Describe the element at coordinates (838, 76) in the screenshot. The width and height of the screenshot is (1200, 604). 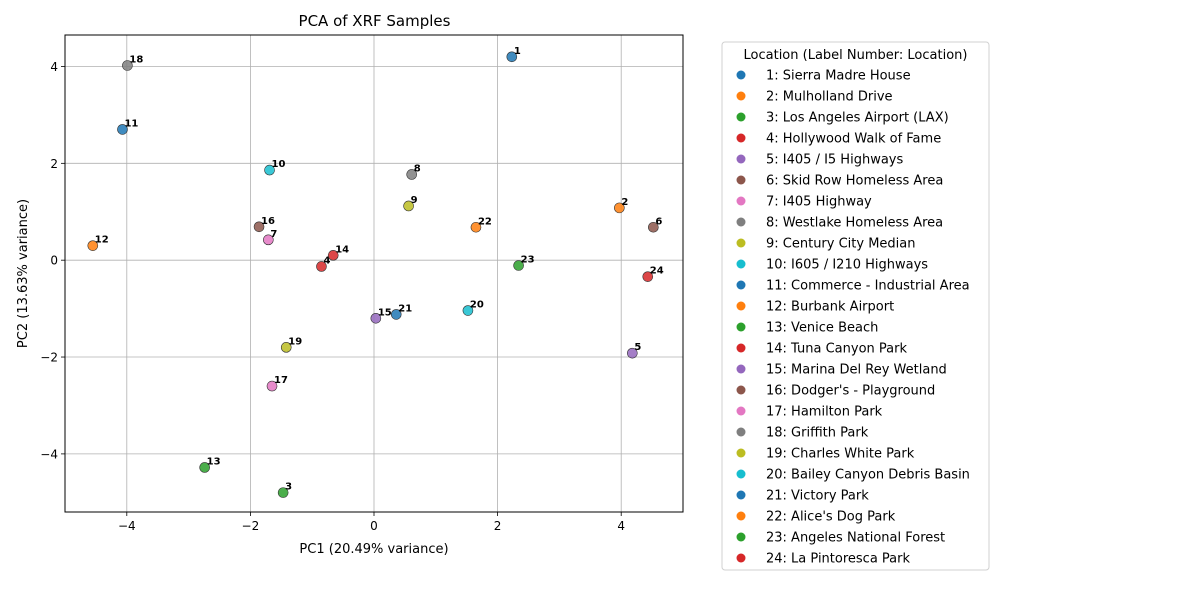
I see `legend-entry: 1: Sierra Madre House` at that location.